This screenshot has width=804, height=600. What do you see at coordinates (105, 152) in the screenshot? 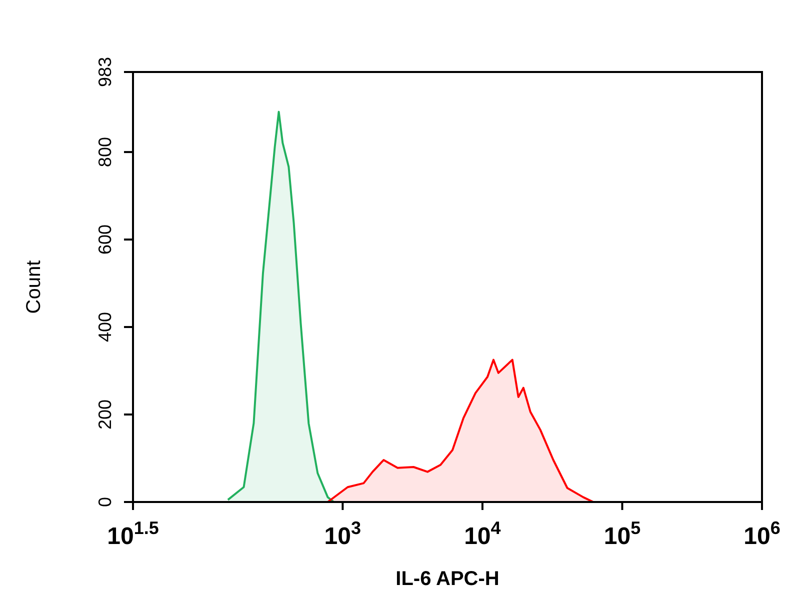
I see `y-tick-label: 800` at bounding box center [105, 152].